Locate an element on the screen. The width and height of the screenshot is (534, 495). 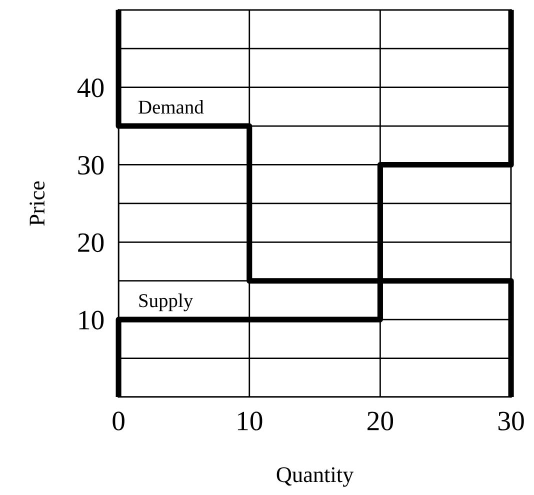
series-label: Demand is located at coordinates (171, 107).